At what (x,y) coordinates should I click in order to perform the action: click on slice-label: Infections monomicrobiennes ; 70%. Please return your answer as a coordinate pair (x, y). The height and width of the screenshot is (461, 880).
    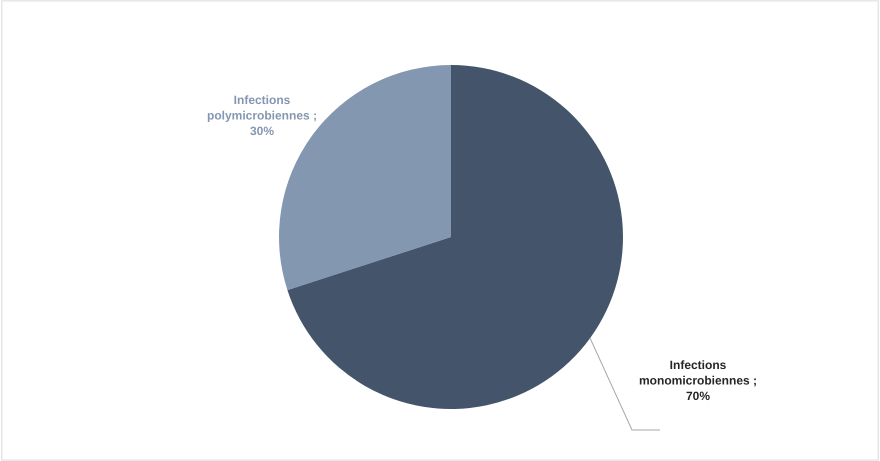
    Looking at the image, I should click on (698, 381).